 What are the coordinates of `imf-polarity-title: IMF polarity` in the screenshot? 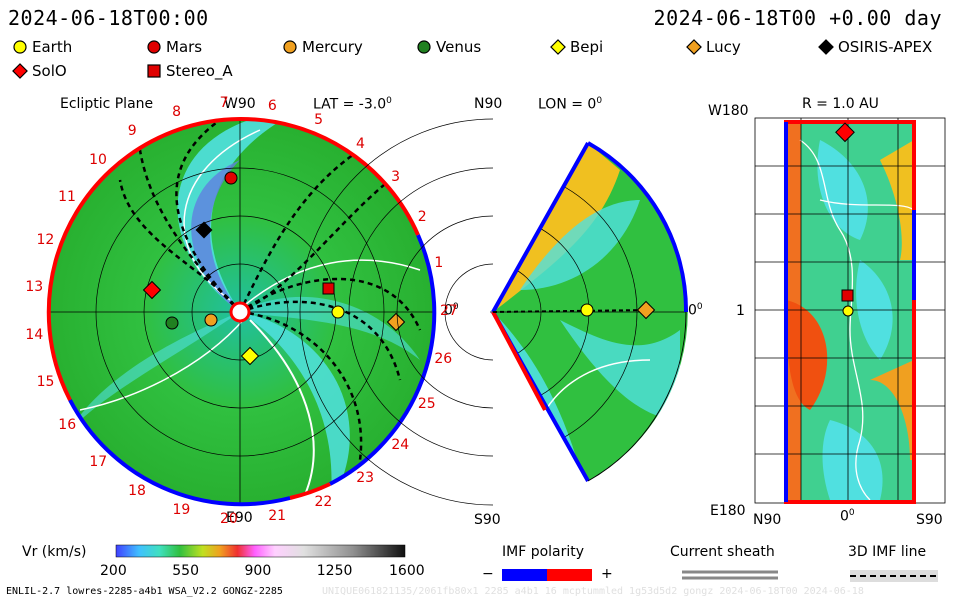 It's located at (543, 552).